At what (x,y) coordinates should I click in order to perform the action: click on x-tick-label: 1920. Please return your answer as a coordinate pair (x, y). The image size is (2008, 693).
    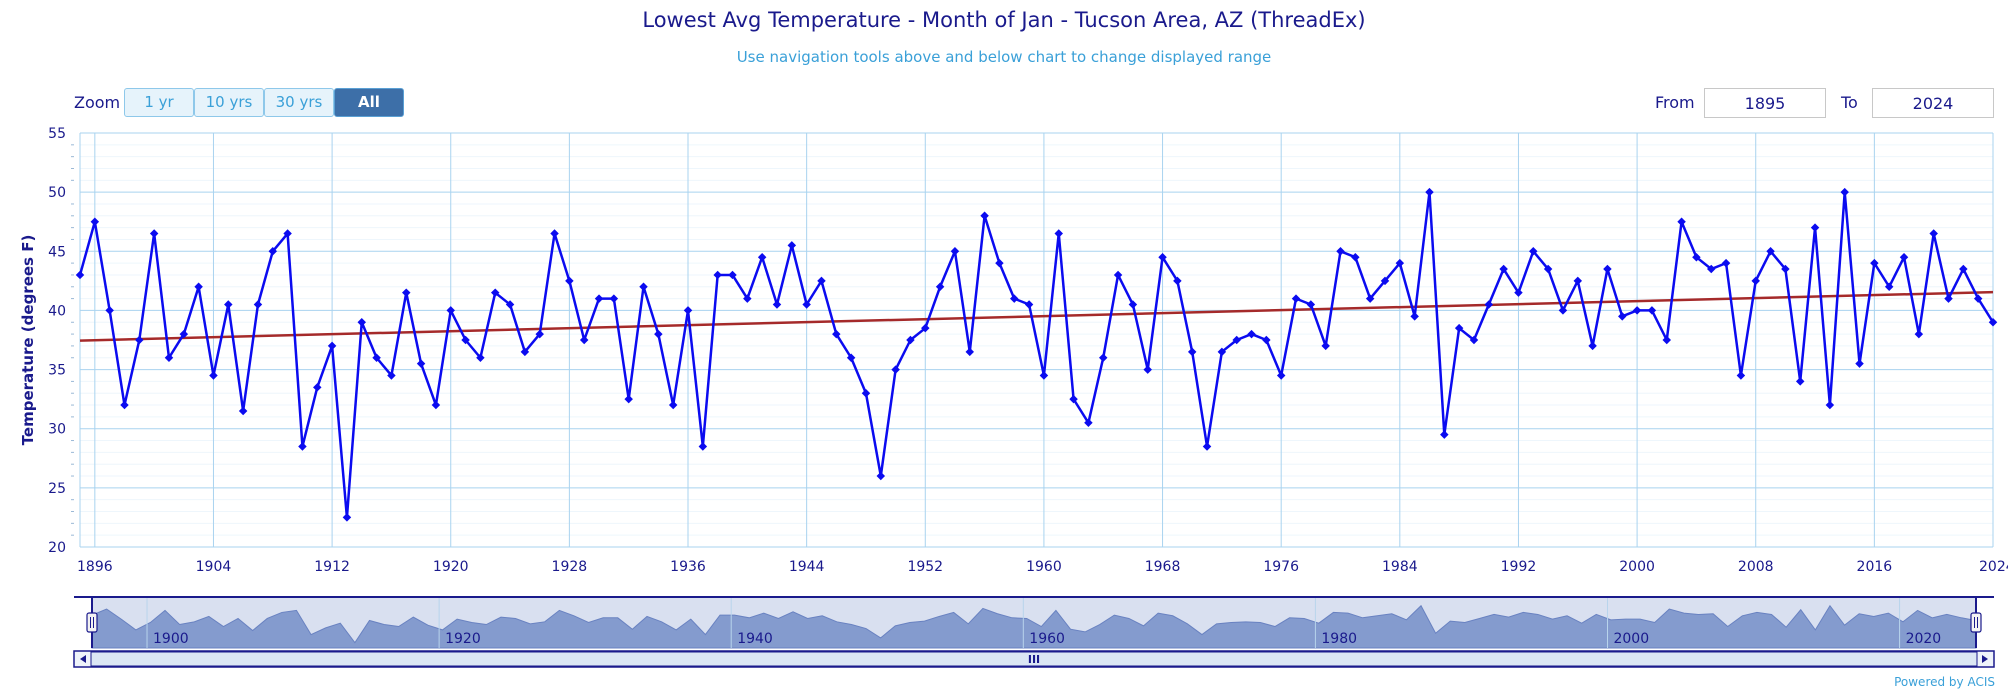
    Looking at the image, I should click on (451, 567).